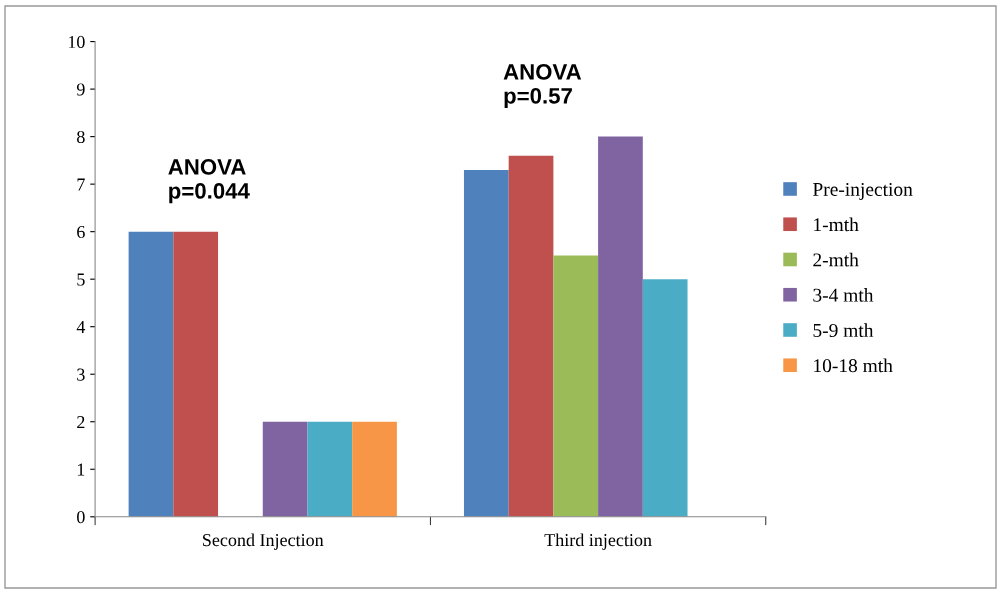 The image size is (1001, 594). What do you see at coordinates (843, 330) in the screenshot?
I see `legend-label: 5-9 mth` at bounding box center [843, 330].